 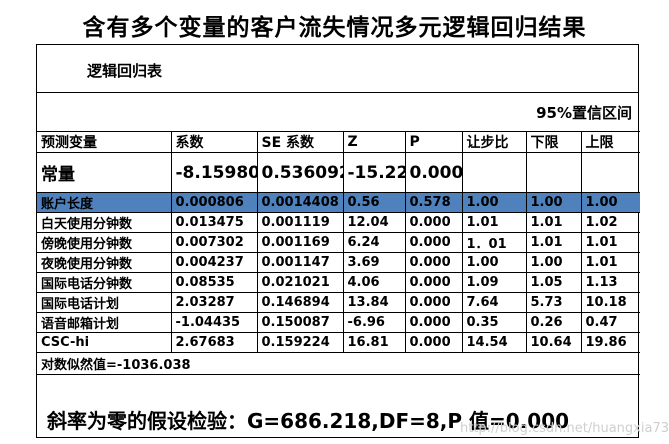 I want to click on table-cell: 傍晚使用分钟数, so click(x=104, y=242).